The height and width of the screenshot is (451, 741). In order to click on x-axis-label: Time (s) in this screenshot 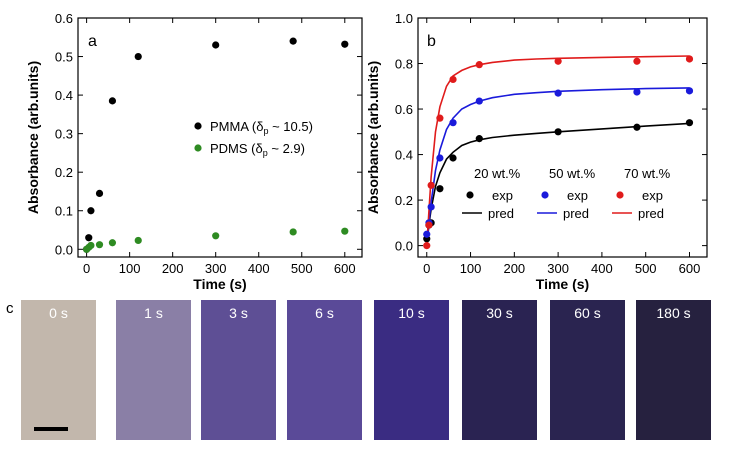, I will do `click(562, 284)`.